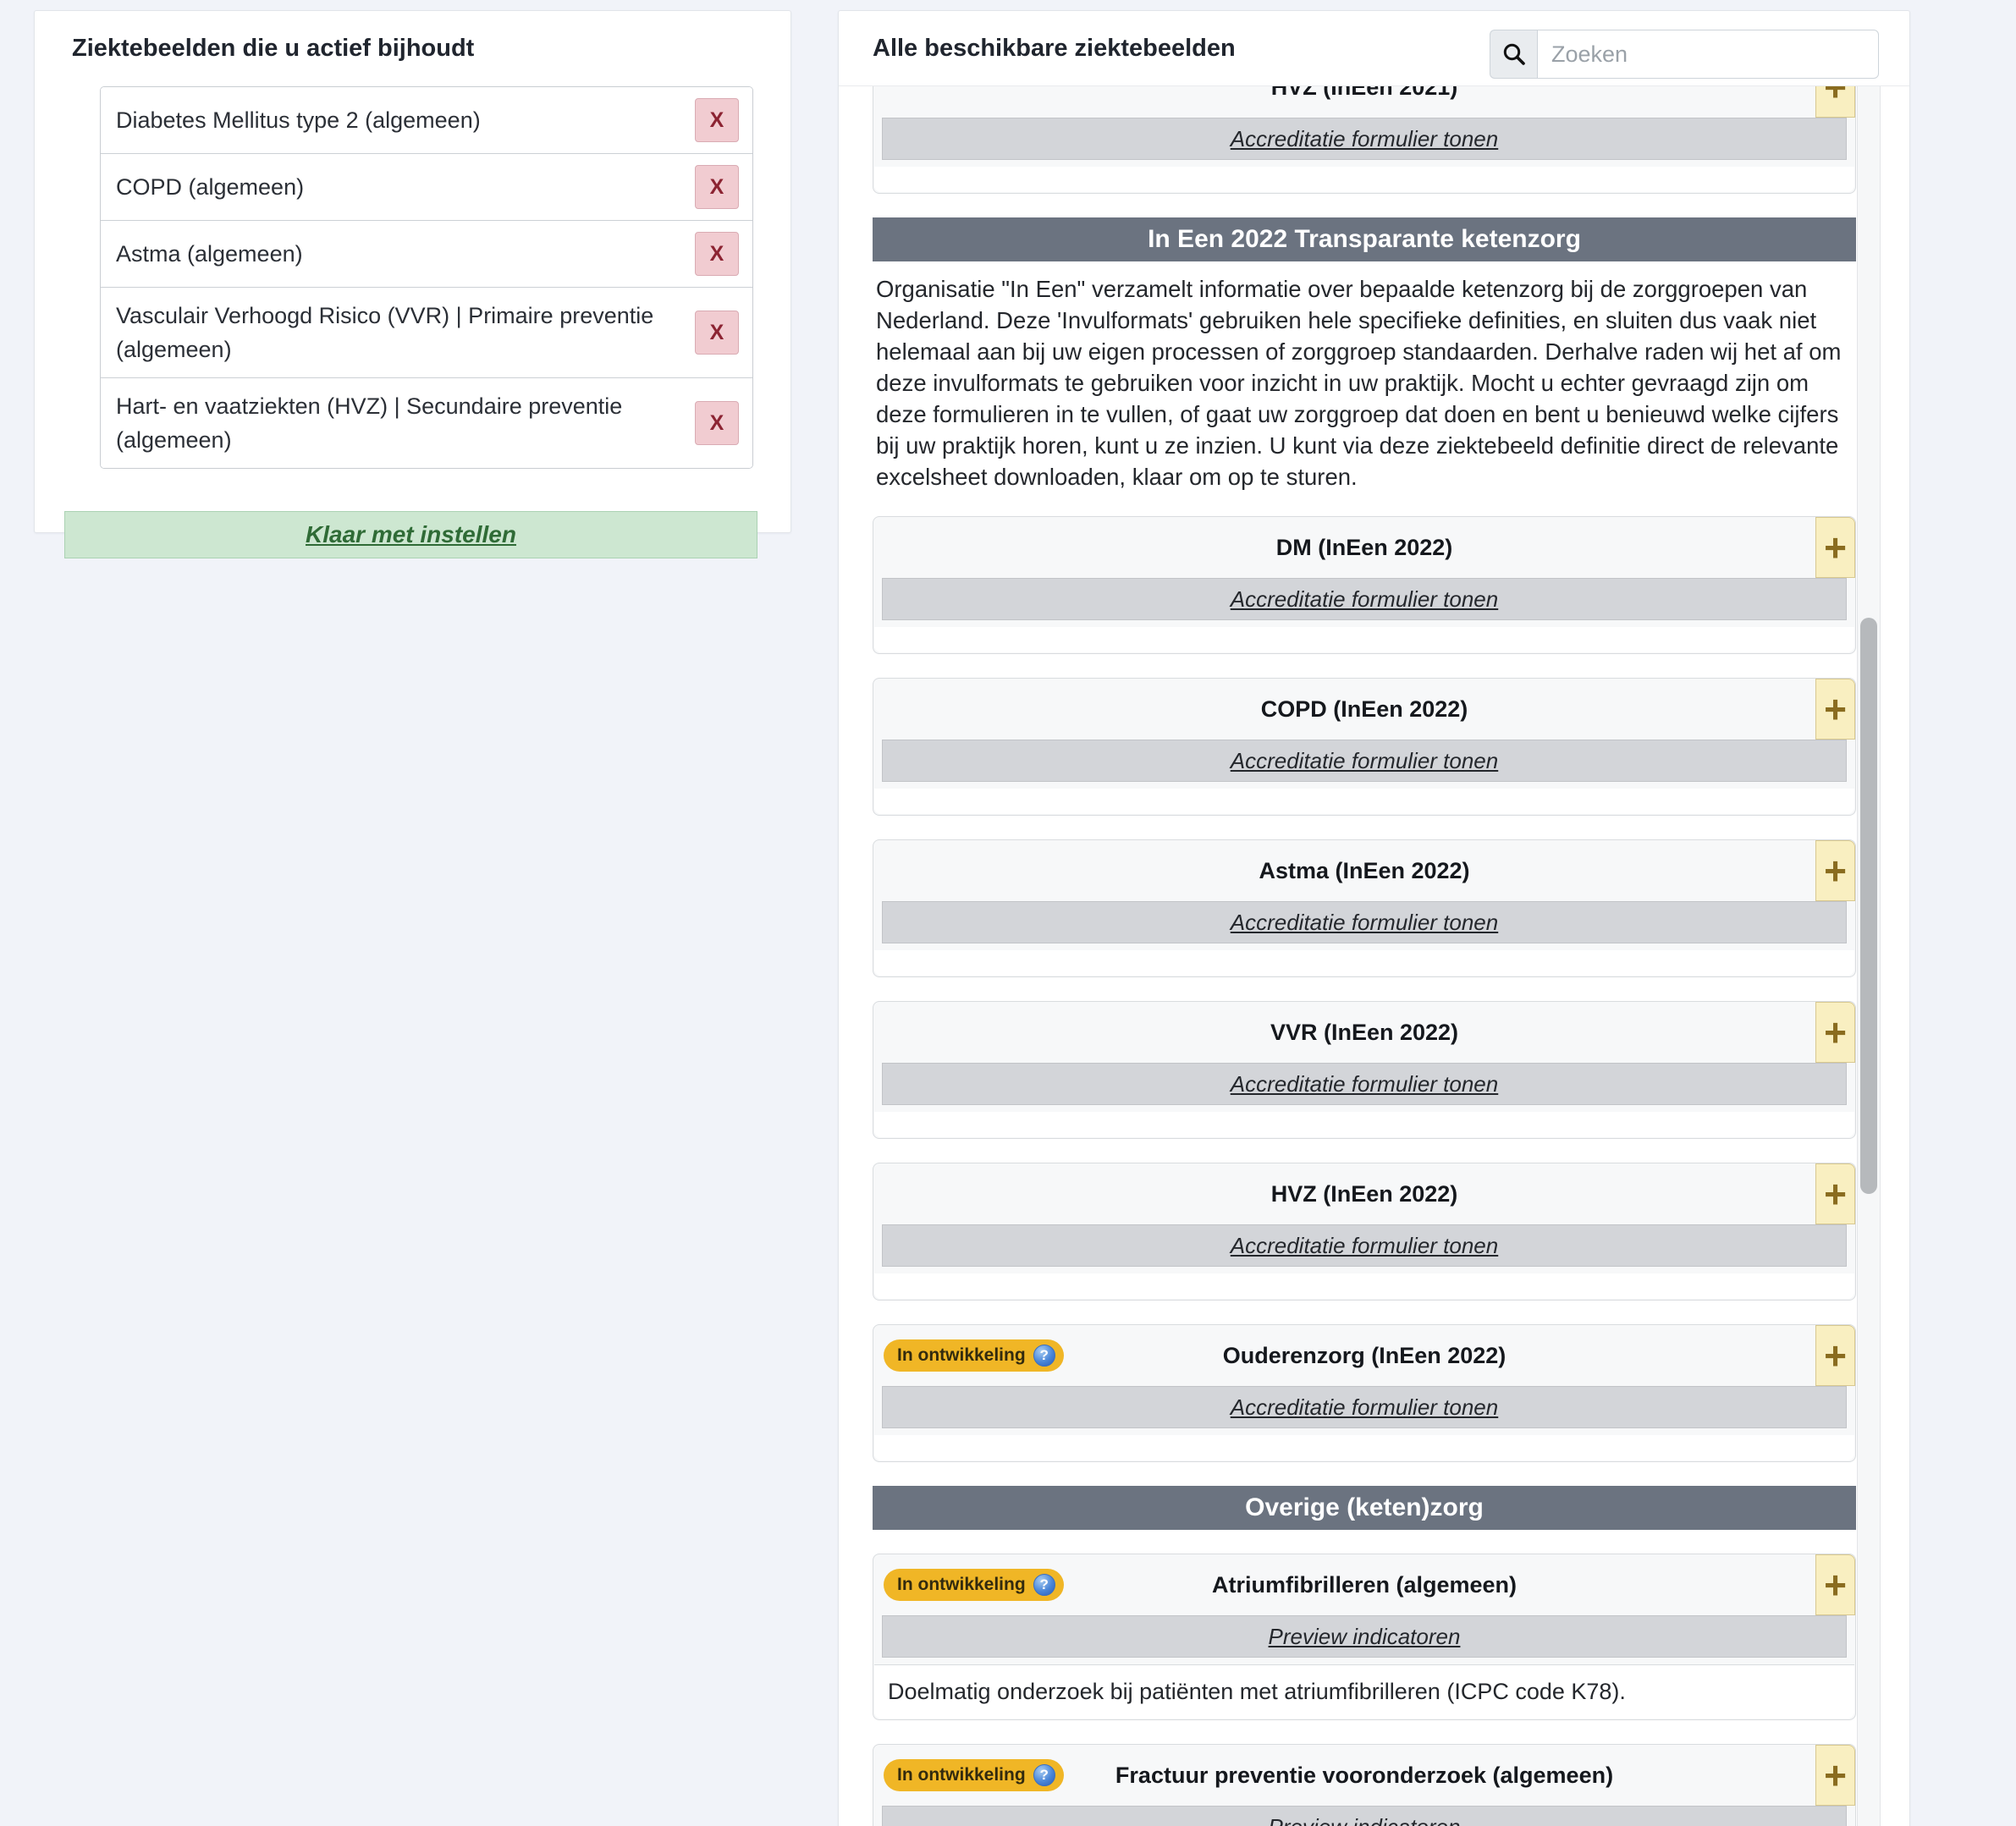 The height and width of the screenshot is (1826, 2016). What do you see at coordinates (1868, 906) in the screenshot?
I see `scrollbar-thumb` at bounding box center [1868, 906].